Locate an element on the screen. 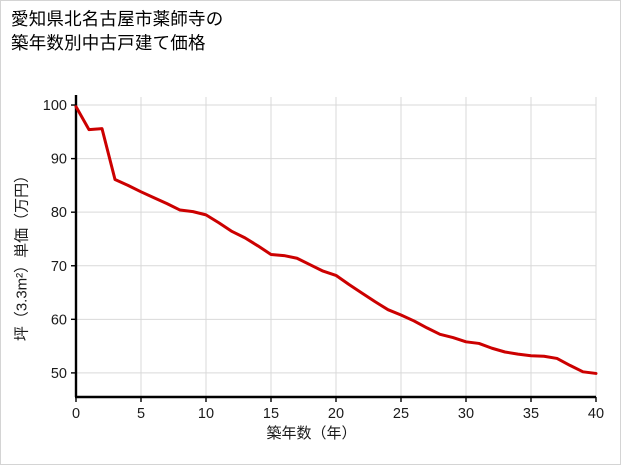 This screenshot has width=621, height=465. y-axis-label-wrapper: 坪（3.3m²）単価（万円） is located at coordinates (21, 255).